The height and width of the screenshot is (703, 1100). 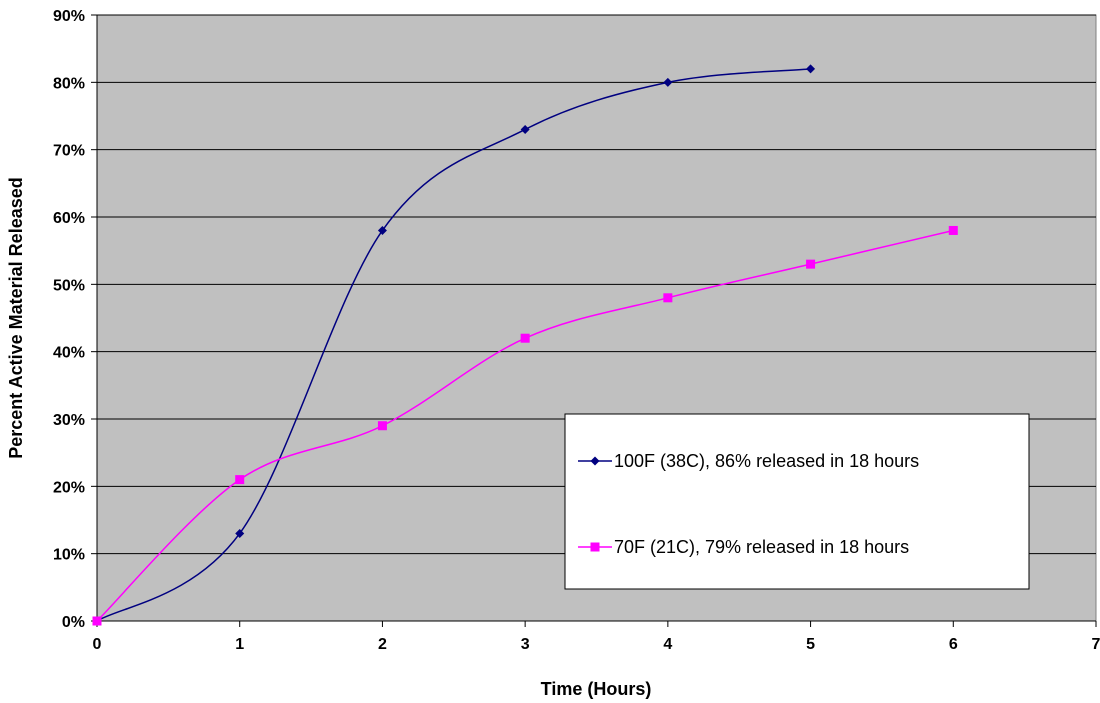 What do you see at coordinates (525, 644) in the screenshot?
I see `x-tick-label: 3` at bounding box center [525, 644].